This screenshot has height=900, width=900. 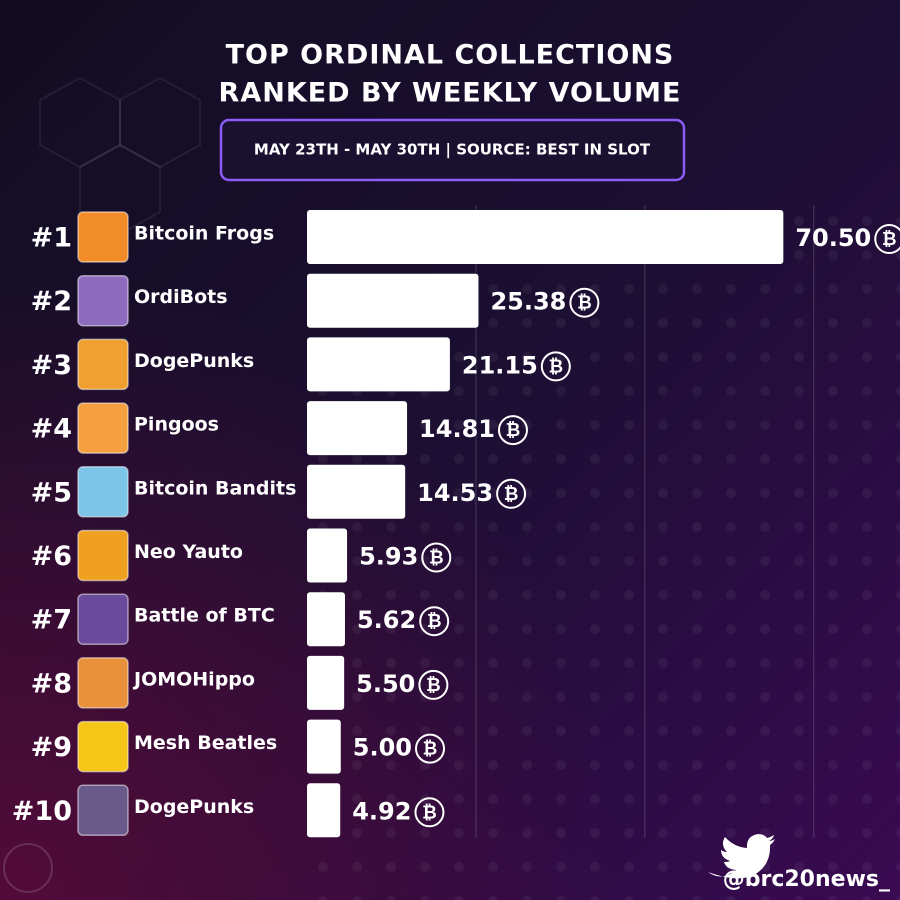 What do you see at coordinates (51, 747) in the screenshot?
I see `rank-label: #9` at bounding box center [51, 747].